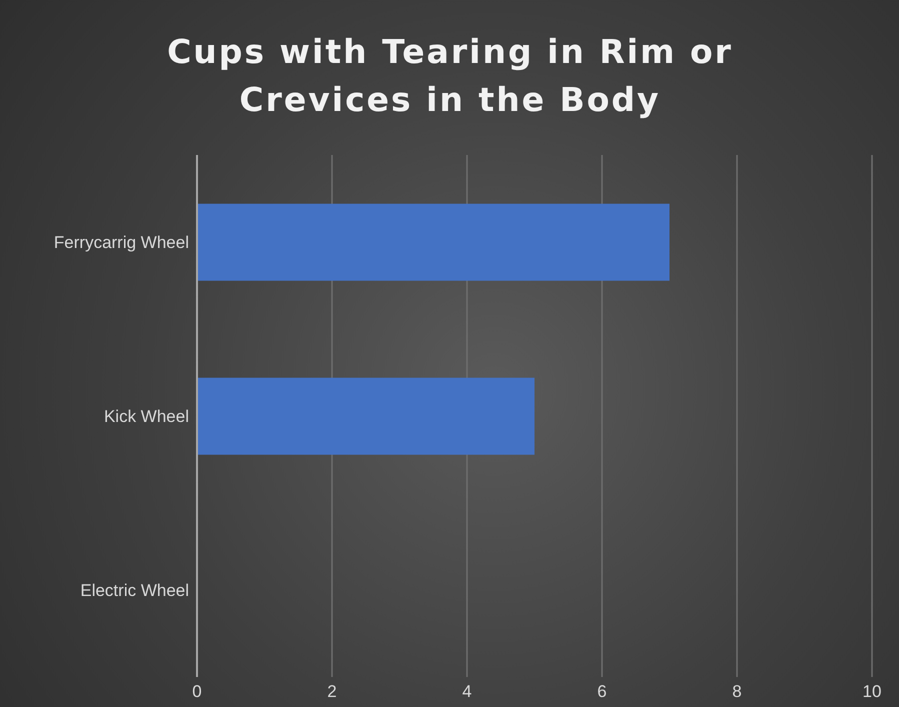 This screenshot has height=707, width=899. What do you see at coordinates (737, 692) in the screenshot?
I see `x-tick-label: 8` at bounding box center [737, 692].